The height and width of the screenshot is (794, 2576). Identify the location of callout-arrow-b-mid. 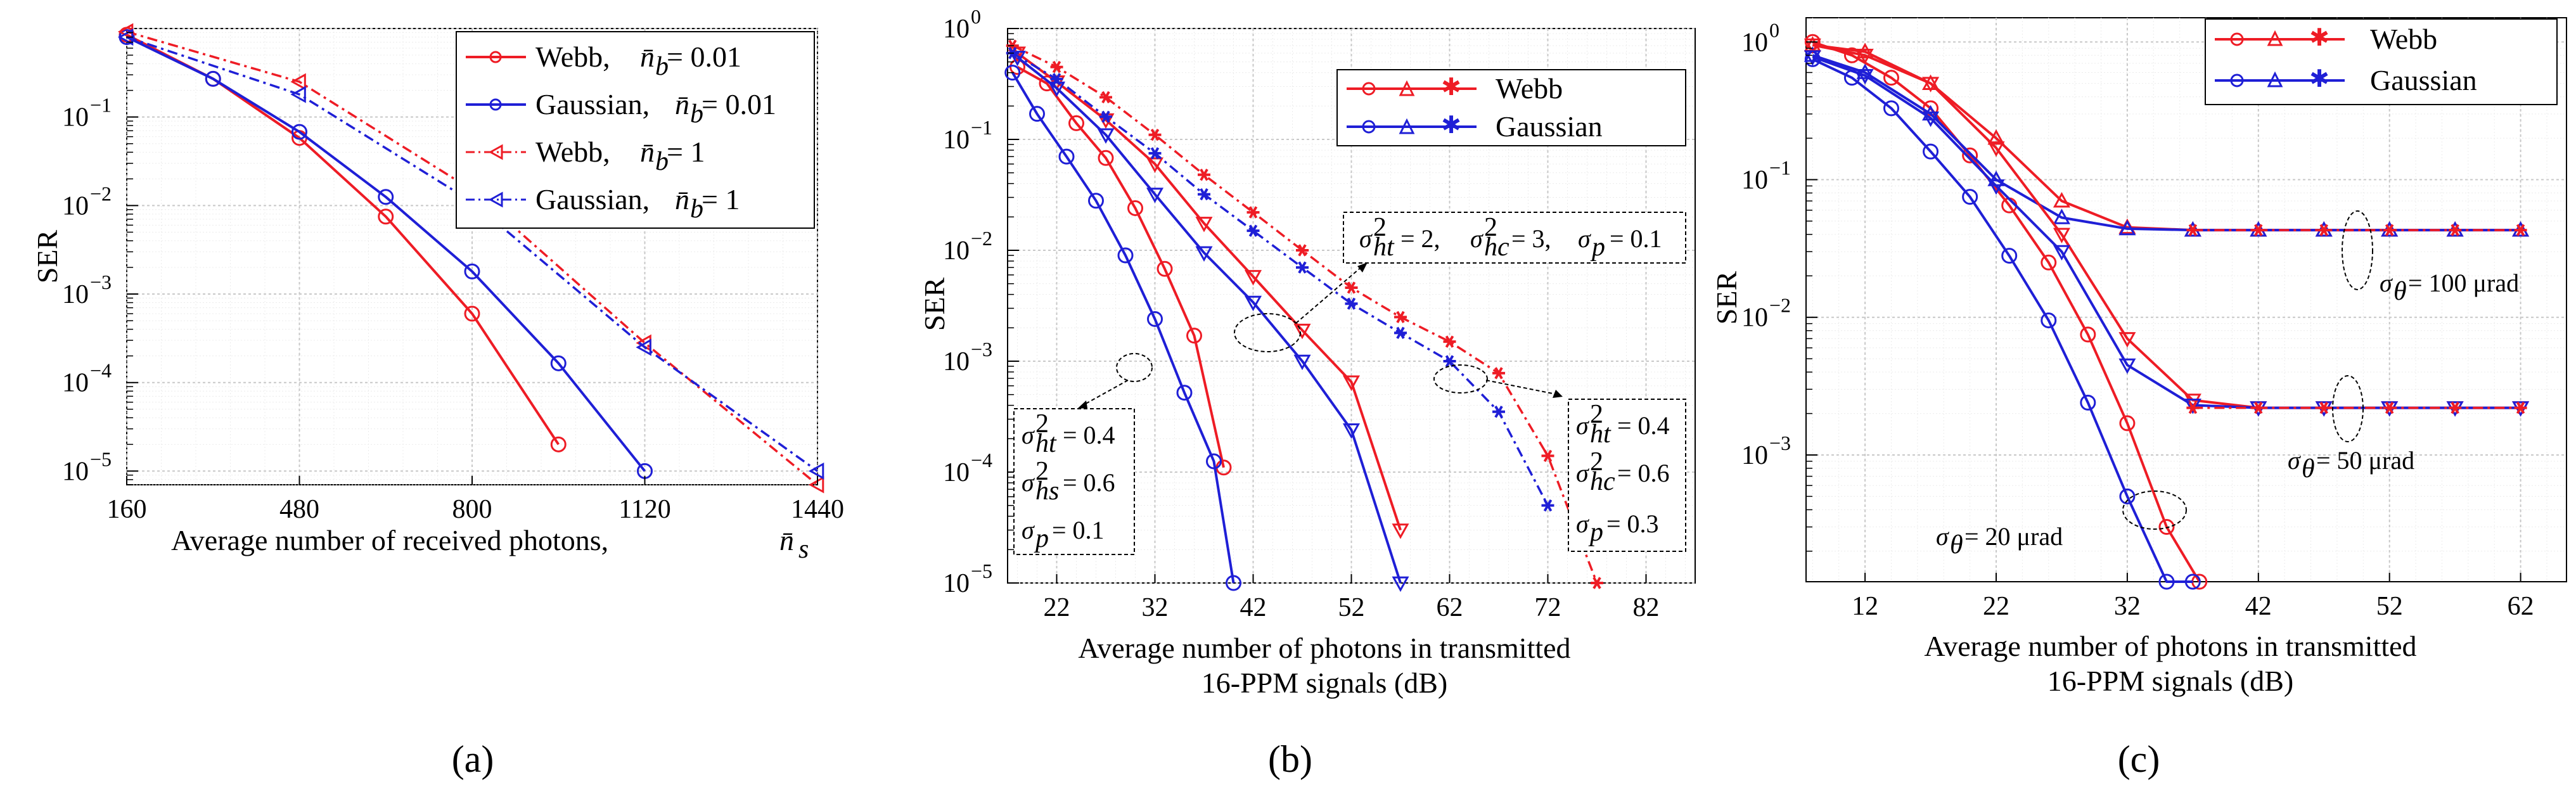
(1329, 295).